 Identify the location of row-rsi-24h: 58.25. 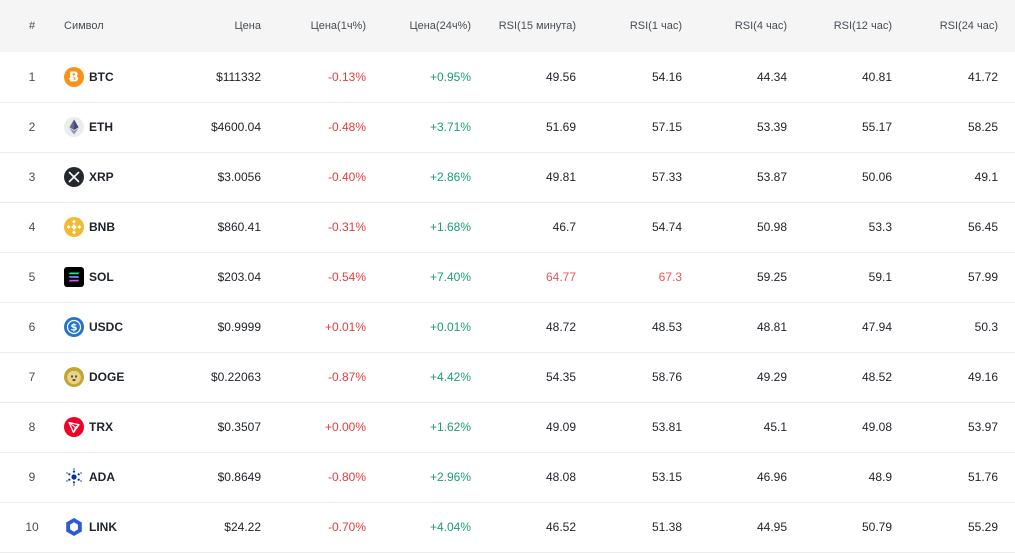
(982, 127).